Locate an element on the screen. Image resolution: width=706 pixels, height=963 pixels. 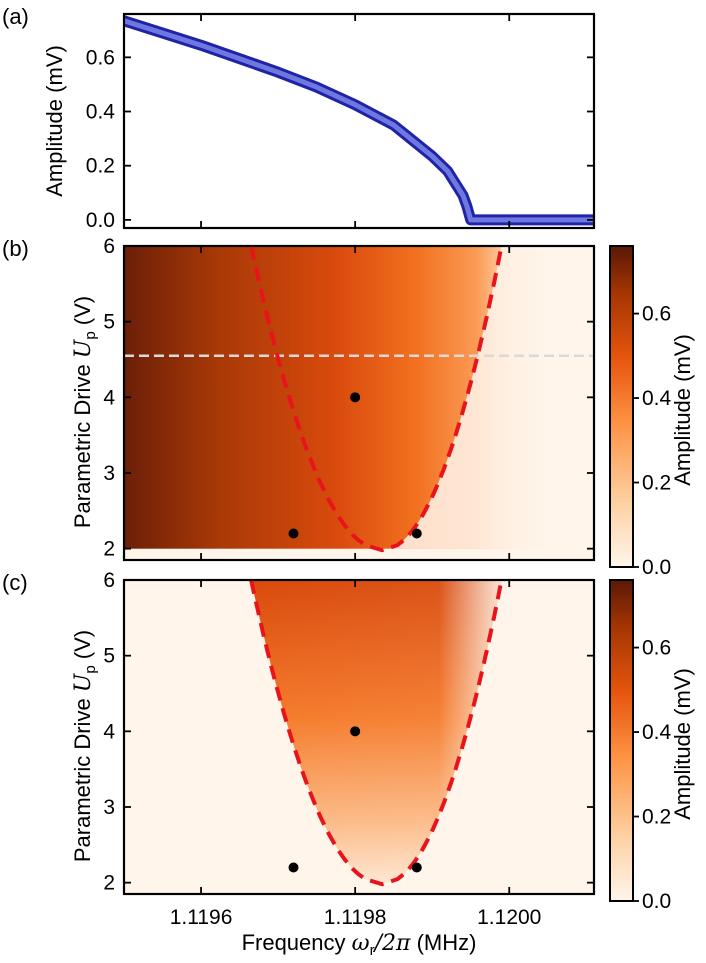
colorbar-b-tick-label: 0.4 is located at coordinates (657, 398).